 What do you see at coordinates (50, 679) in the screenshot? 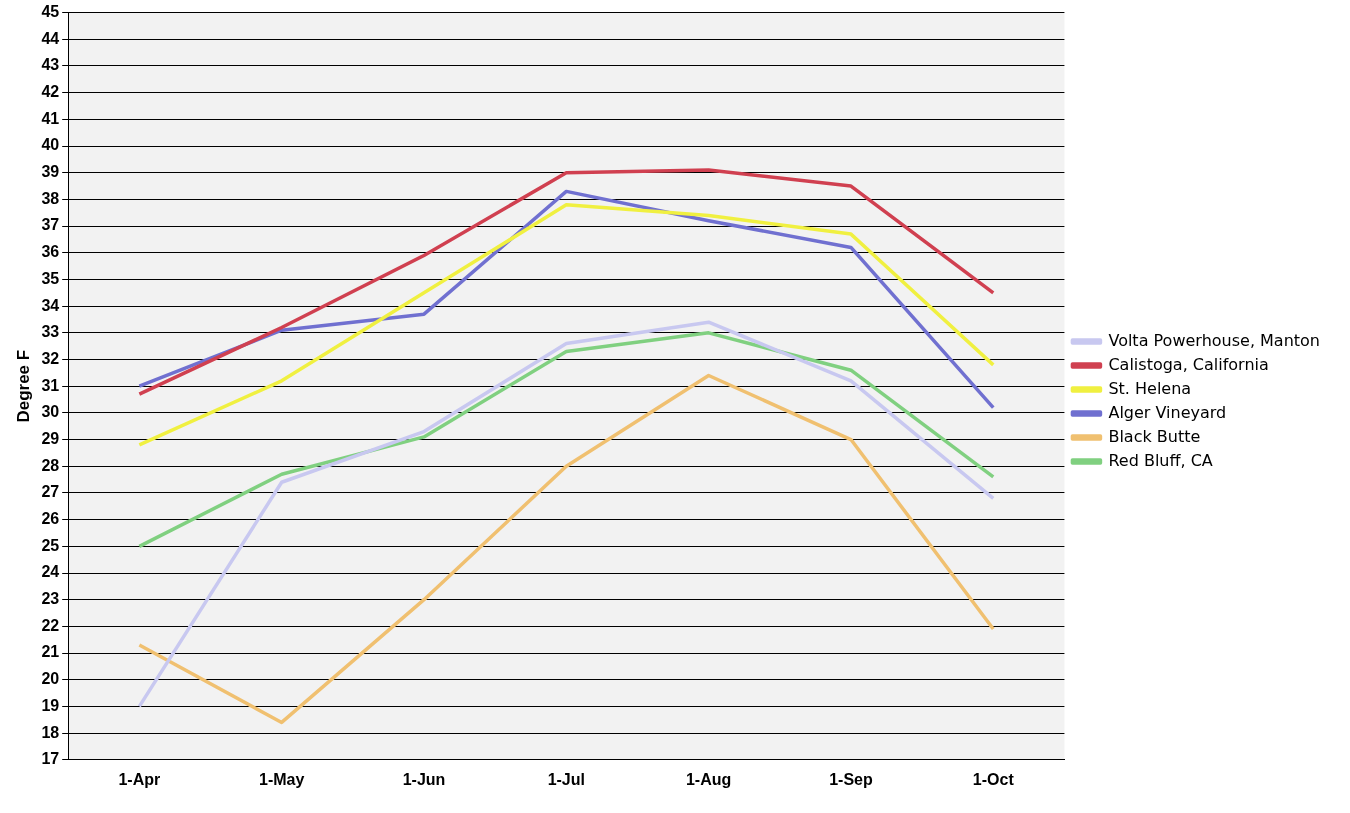
I see `y-tick-label: 20` at bounding box center [50, 679].